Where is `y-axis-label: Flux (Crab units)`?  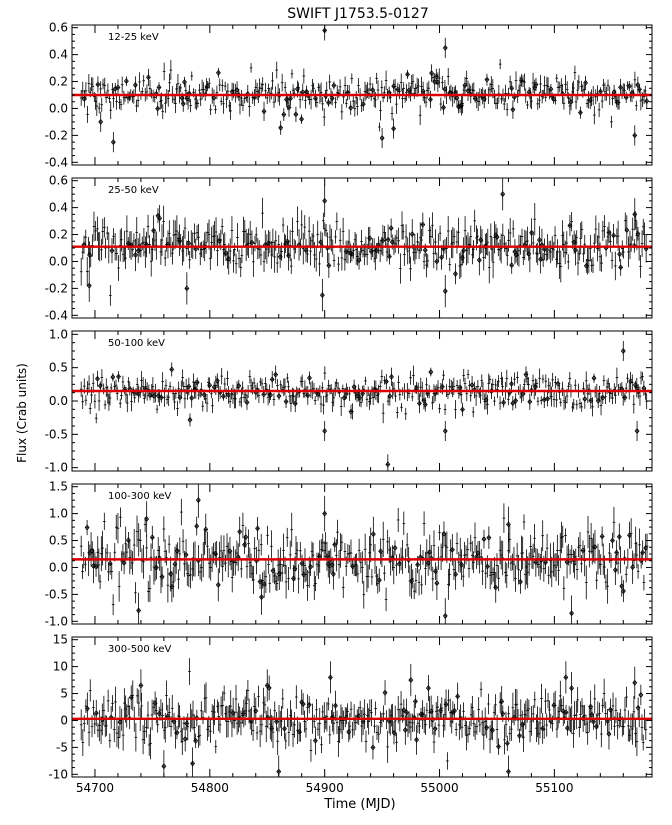 y-axis-label: Flux (Crab units) is located at coordinates (22, 413).